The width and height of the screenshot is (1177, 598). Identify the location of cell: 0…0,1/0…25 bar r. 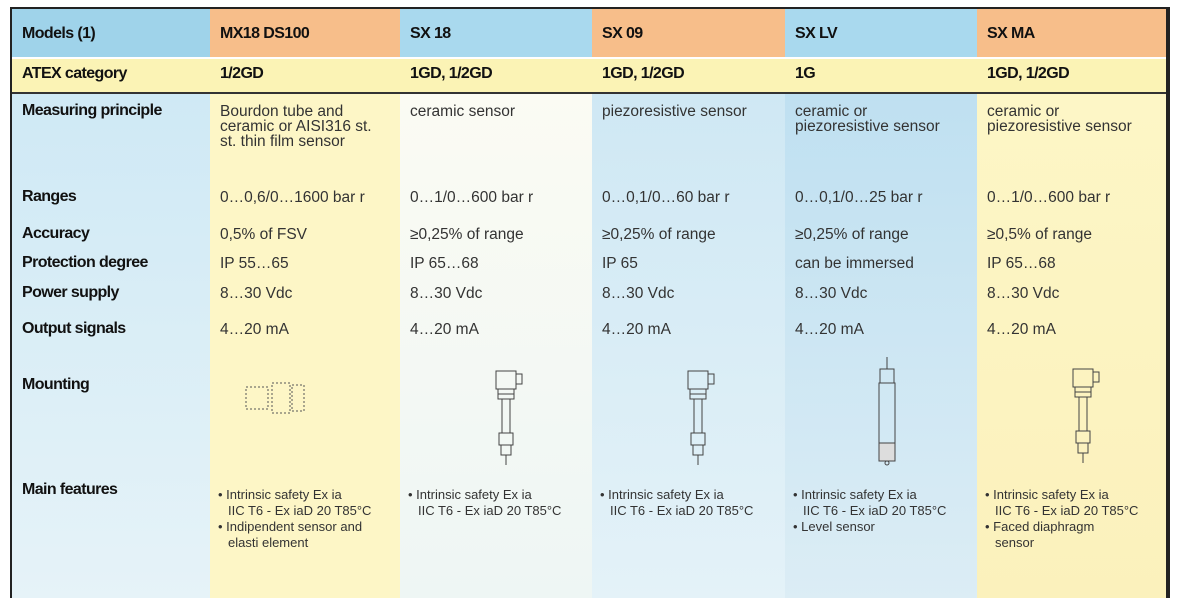
(859, 197).